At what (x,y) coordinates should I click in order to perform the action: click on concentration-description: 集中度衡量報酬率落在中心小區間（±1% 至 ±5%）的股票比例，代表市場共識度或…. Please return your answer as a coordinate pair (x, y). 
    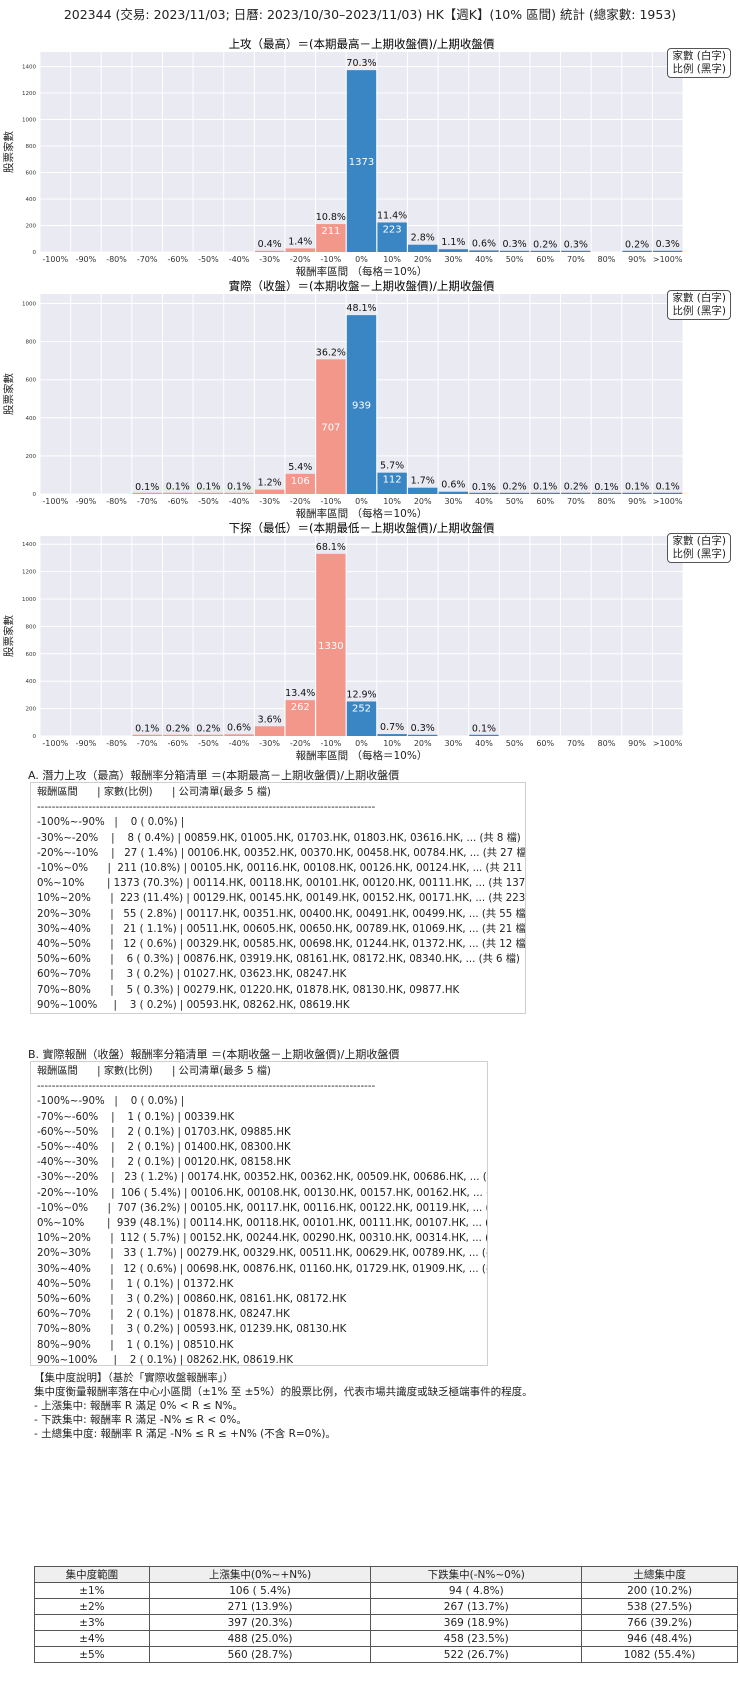
    Looking at the image, I should click on (283, 1392).